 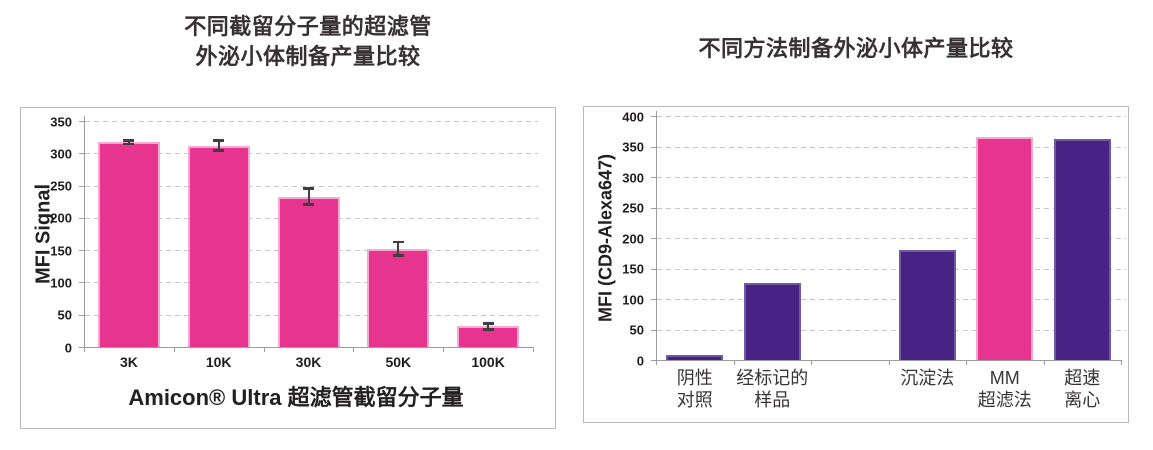 I want to click on right-chart-title-line1: 不同方法制备外泌小体产量比较, so click(x=856, y=48).